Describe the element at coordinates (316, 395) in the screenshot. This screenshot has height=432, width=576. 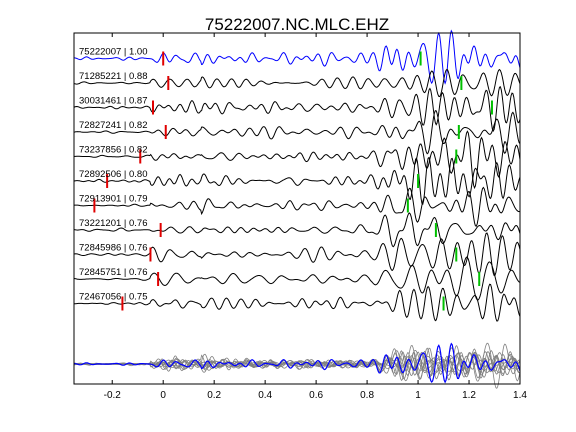
I see `x-tick-label: 0.6` at that location.